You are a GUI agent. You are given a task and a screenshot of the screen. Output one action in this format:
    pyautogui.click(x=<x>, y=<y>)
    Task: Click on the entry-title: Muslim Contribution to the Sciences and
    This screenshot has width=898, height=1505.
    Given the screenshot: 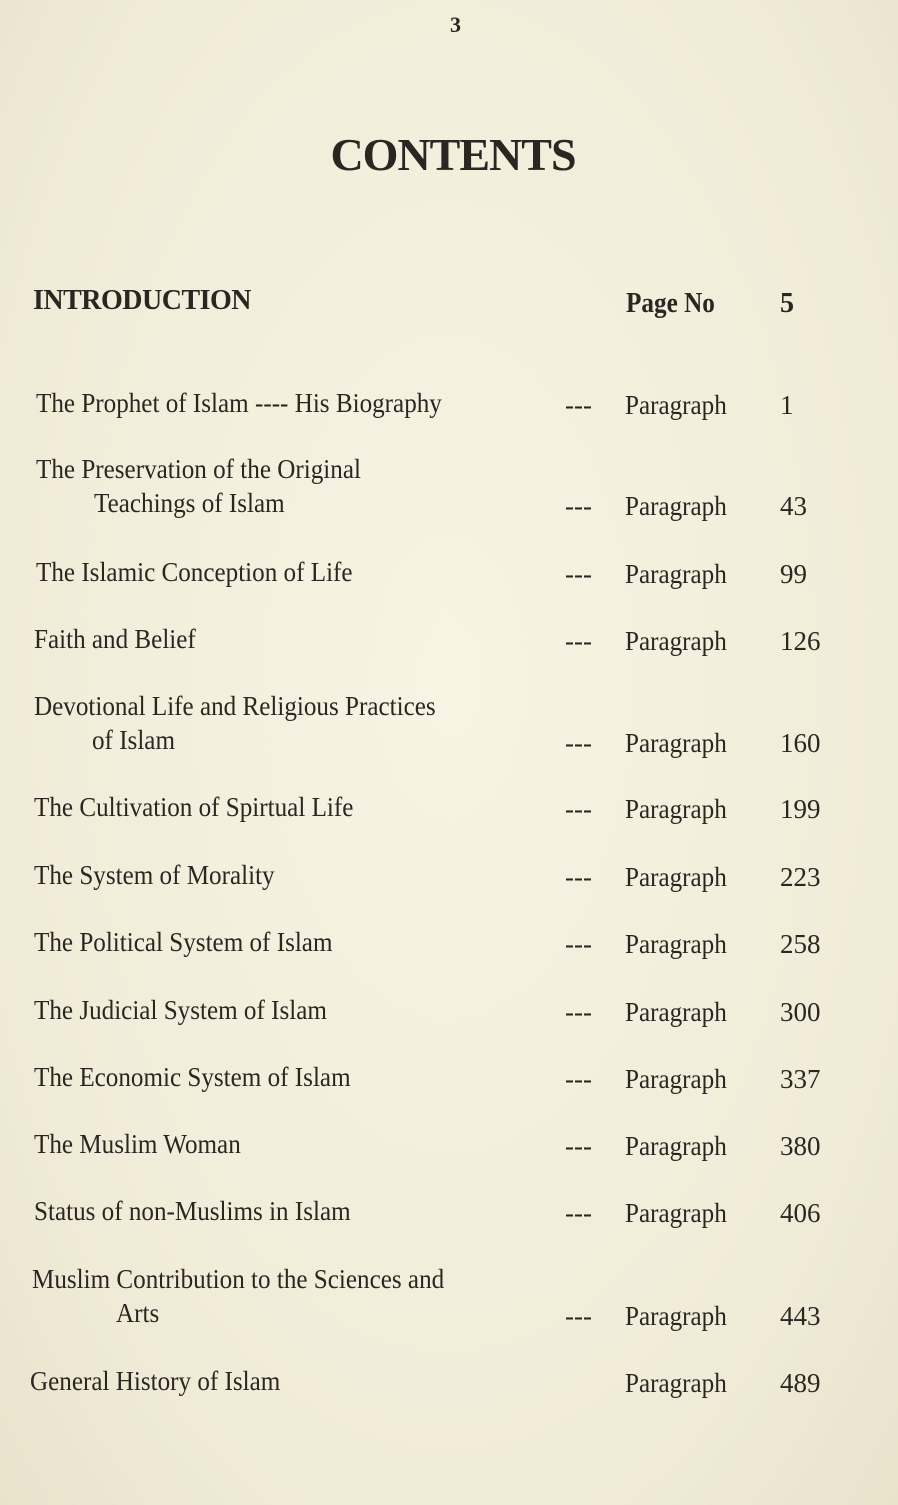 What is the action you would take?
    pyautogui.click(x=238, y=1279)
    